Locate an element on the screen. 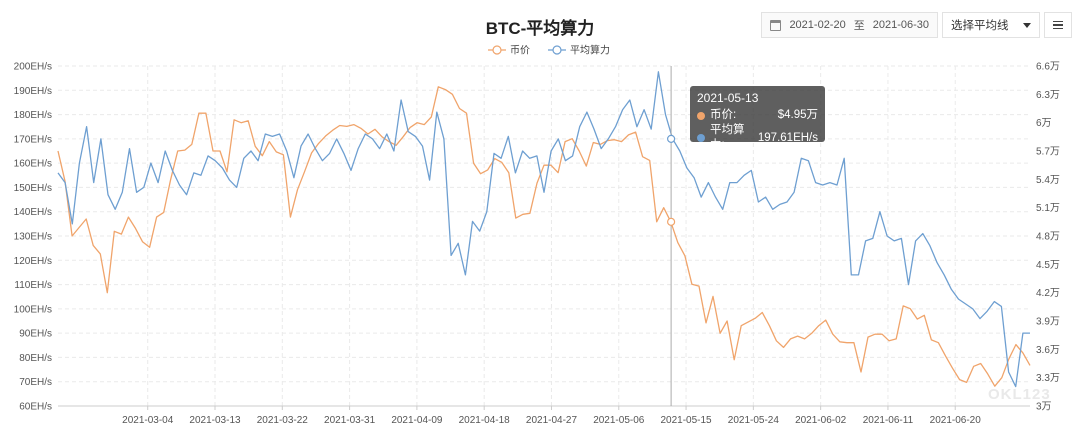 The width and height of the screenshot is (1080, 436). x-tick-label: 2021-05-15 is located at coordinates (686, 420).